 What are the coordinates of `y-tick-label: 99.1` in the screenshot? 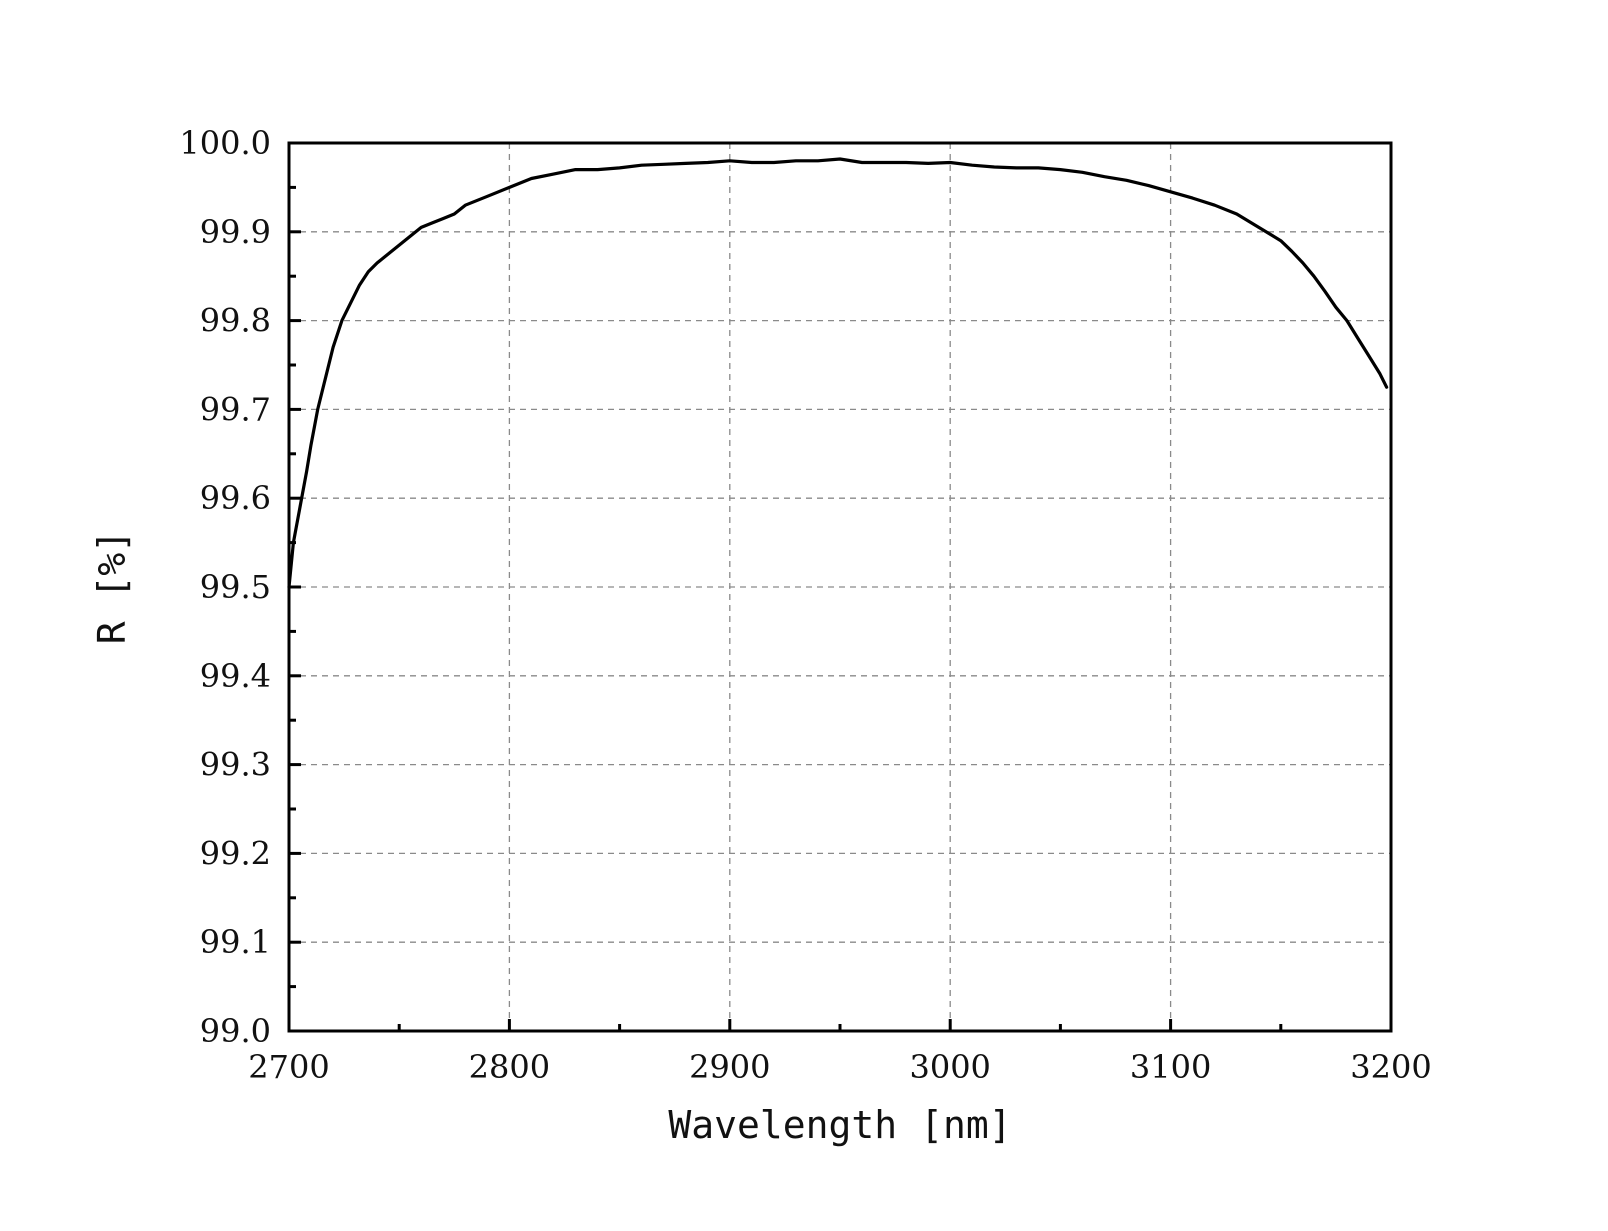 It's located at (235, 942).